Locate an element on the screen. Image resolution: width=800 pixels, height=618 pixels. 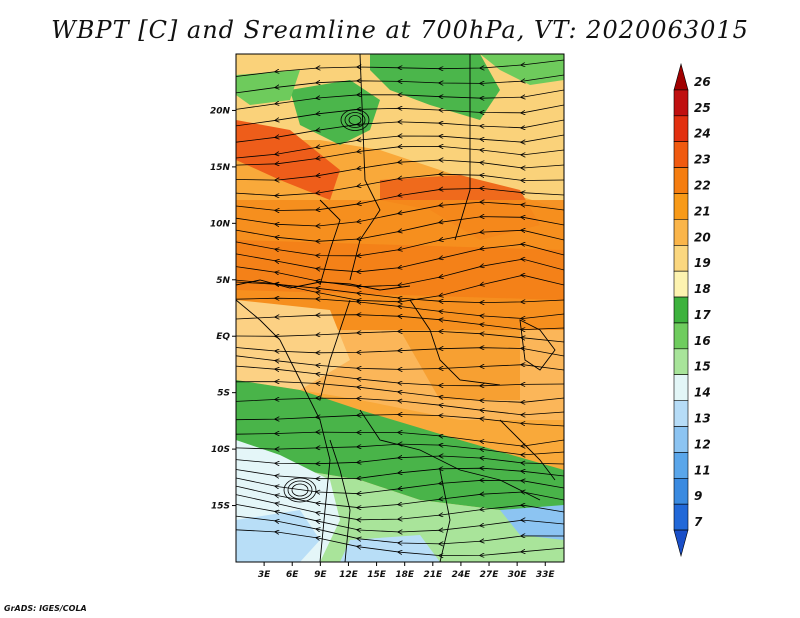
colorbar-label: 7 is located at coordinates (698, 522).